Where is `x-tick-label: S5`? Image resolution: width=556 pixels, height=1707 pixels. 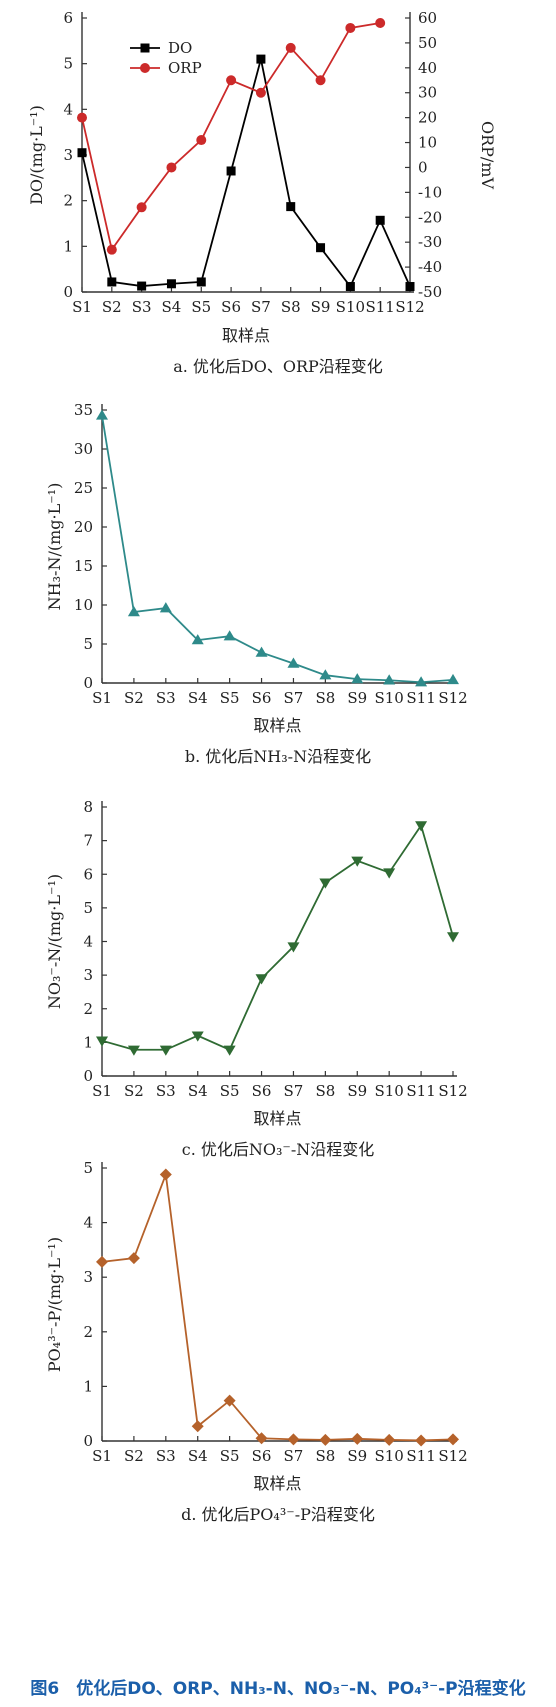
x-tick-label: S5 is located at coordinates (230, 698).